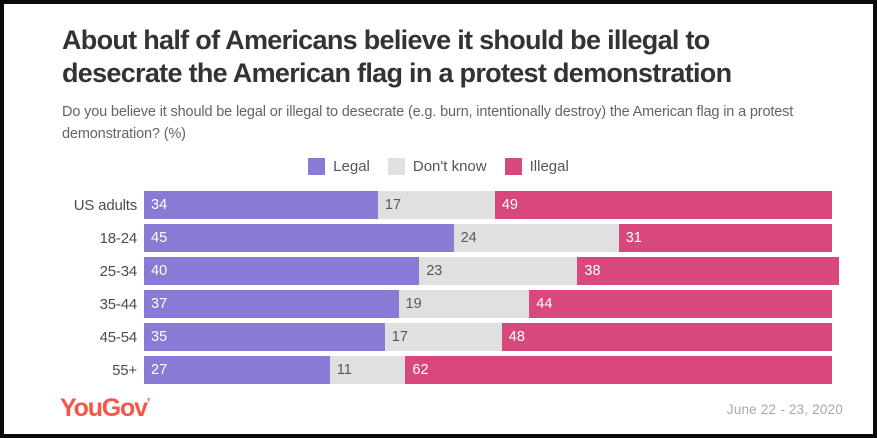  I want to click on legend-label: Legal, so click(351, 167).